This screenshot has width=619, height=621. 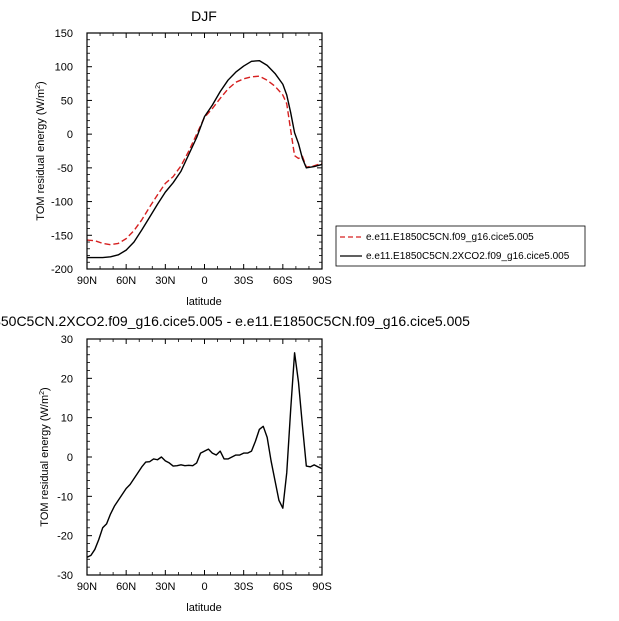 I want to click on legend-box, so click(x=460, y=246).